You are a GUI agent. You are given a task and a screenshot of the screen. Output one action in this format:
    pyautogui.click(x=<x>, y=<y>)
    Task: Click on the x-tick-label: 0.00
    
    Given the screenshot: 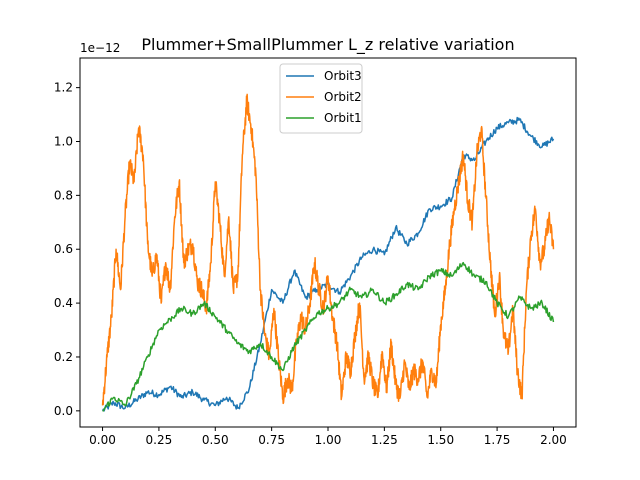 What is the action you would take?
    pyautogui.click(x=102, y=440)
    